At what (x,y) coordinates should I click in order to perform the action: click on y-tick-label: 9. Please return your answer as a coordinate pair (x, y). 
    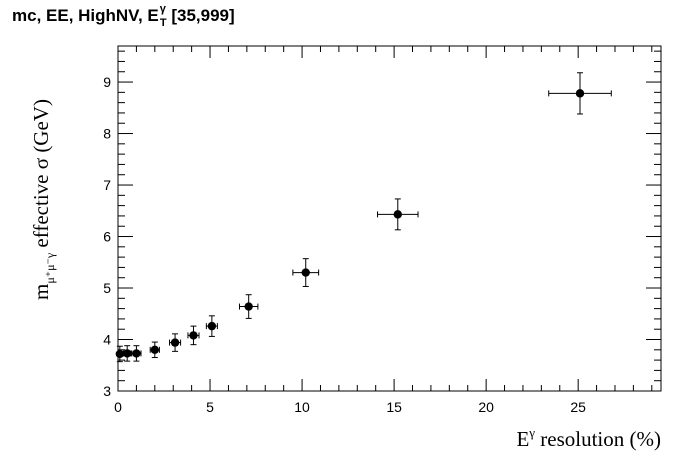
    Looking at the image, I should click on (107, 82).